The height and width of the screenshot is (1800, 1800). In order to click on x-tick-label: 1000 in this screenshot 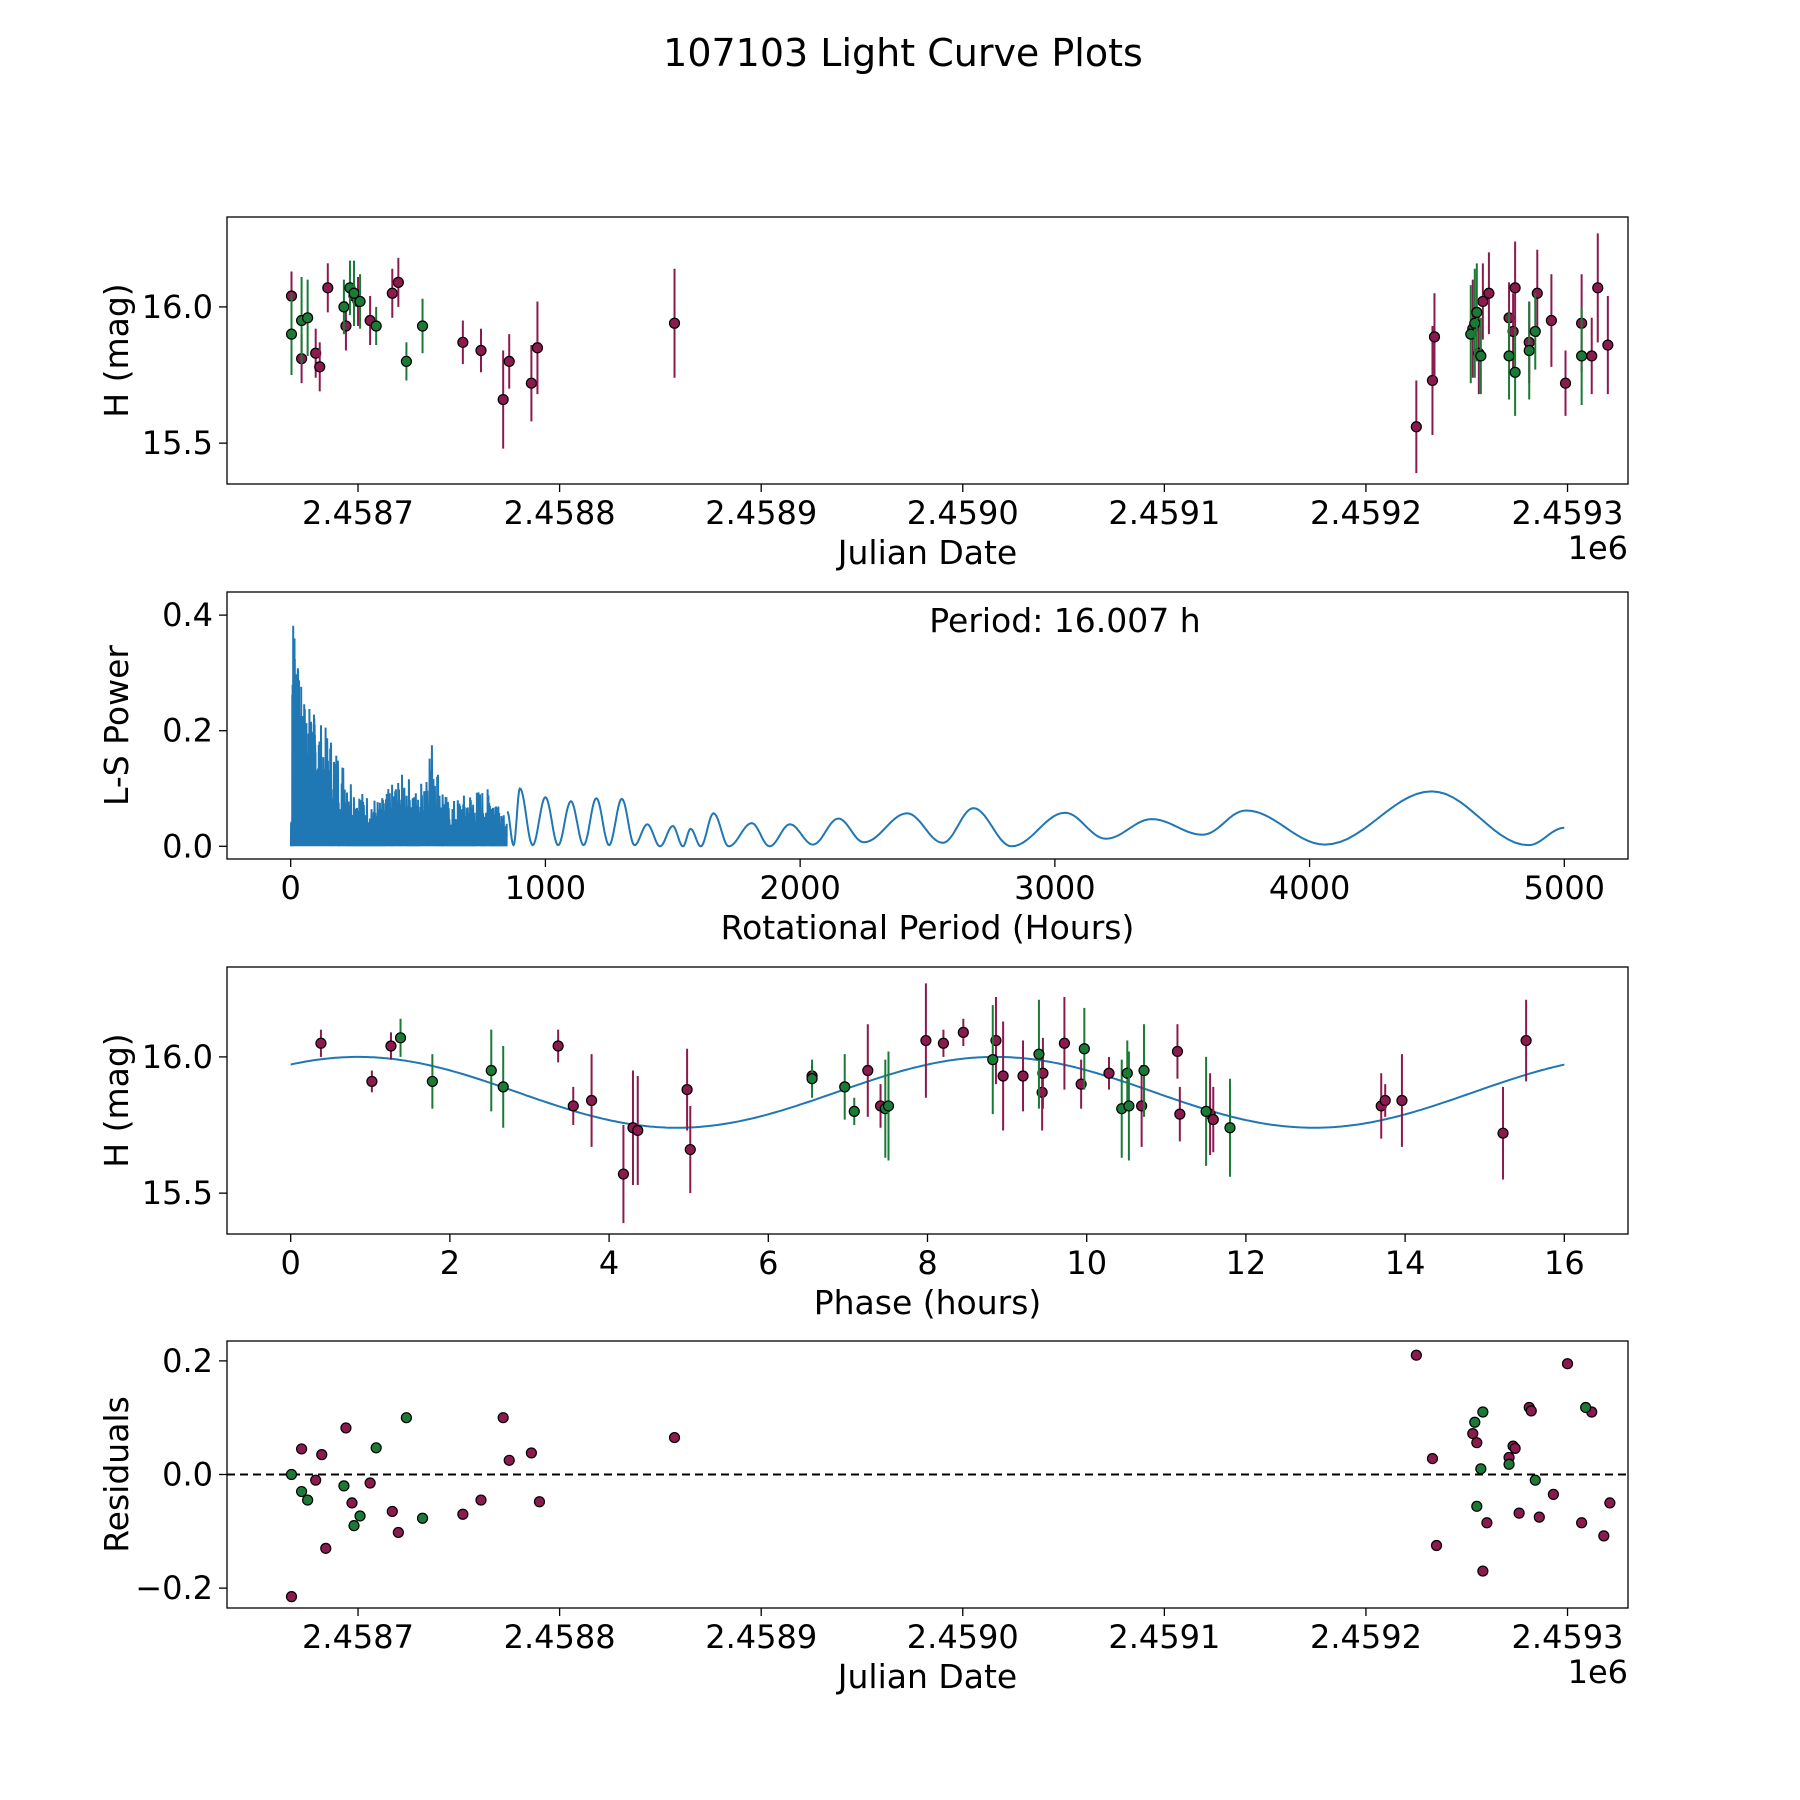, I will do `click(545, 888)`.